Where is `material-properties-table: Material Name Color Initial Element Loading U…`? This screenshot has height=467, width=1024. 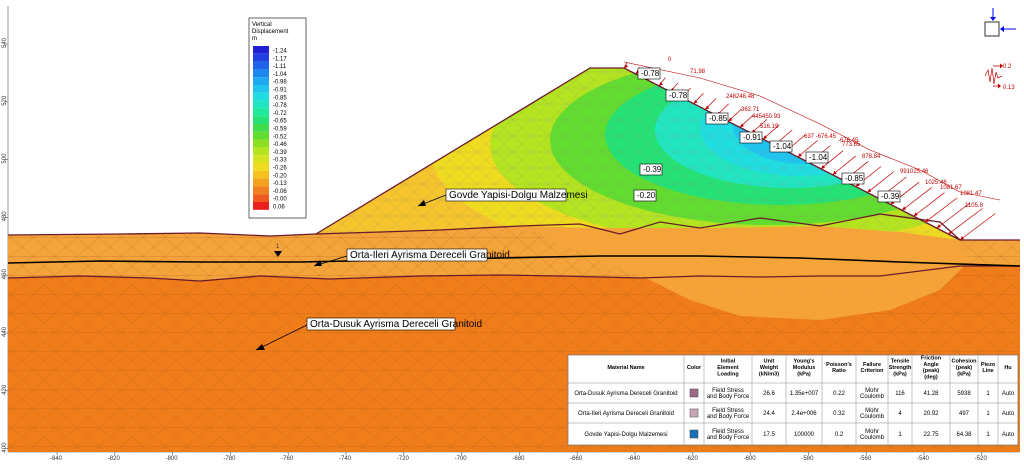 material-properties-table: Material Name Color Initial Element Loading U… is located at coordinates (793, 400).